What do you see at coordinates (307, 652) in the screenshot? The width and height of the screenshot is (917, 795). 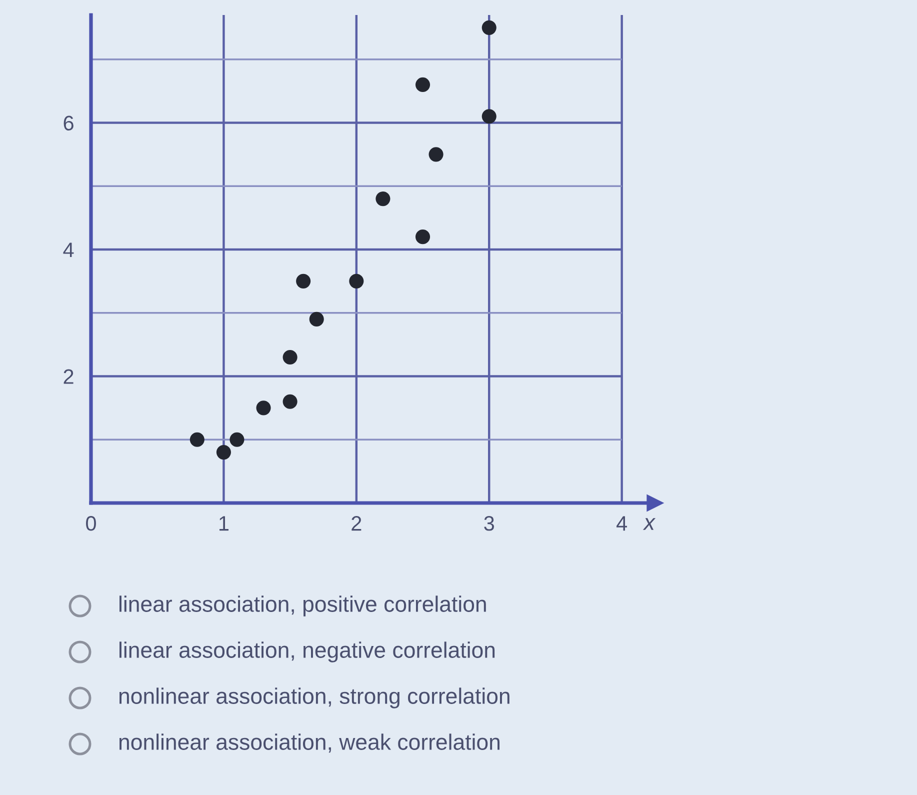 I see `text: linear association, negative correlation` at bounding box center [307, 652].